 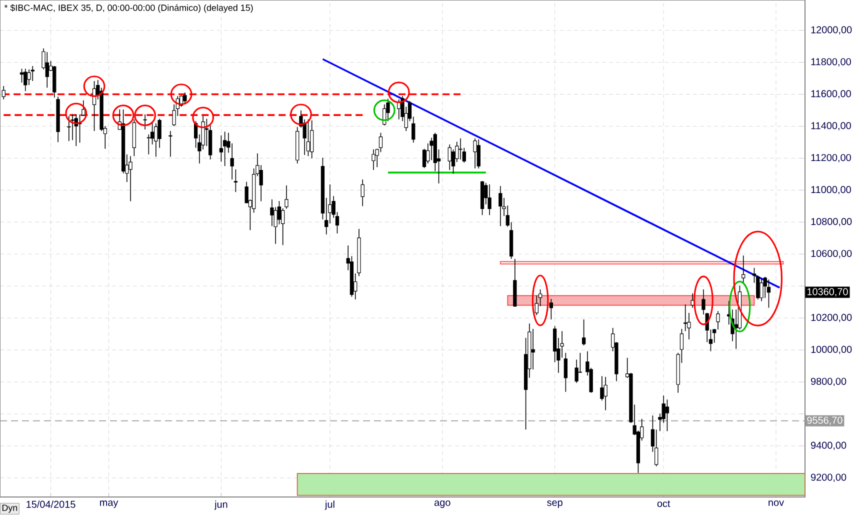 What do you see at coordinates (831, 254) in the screenshot?
I see `y-tick-label: 10600,00` at bounding box center [831, 254].